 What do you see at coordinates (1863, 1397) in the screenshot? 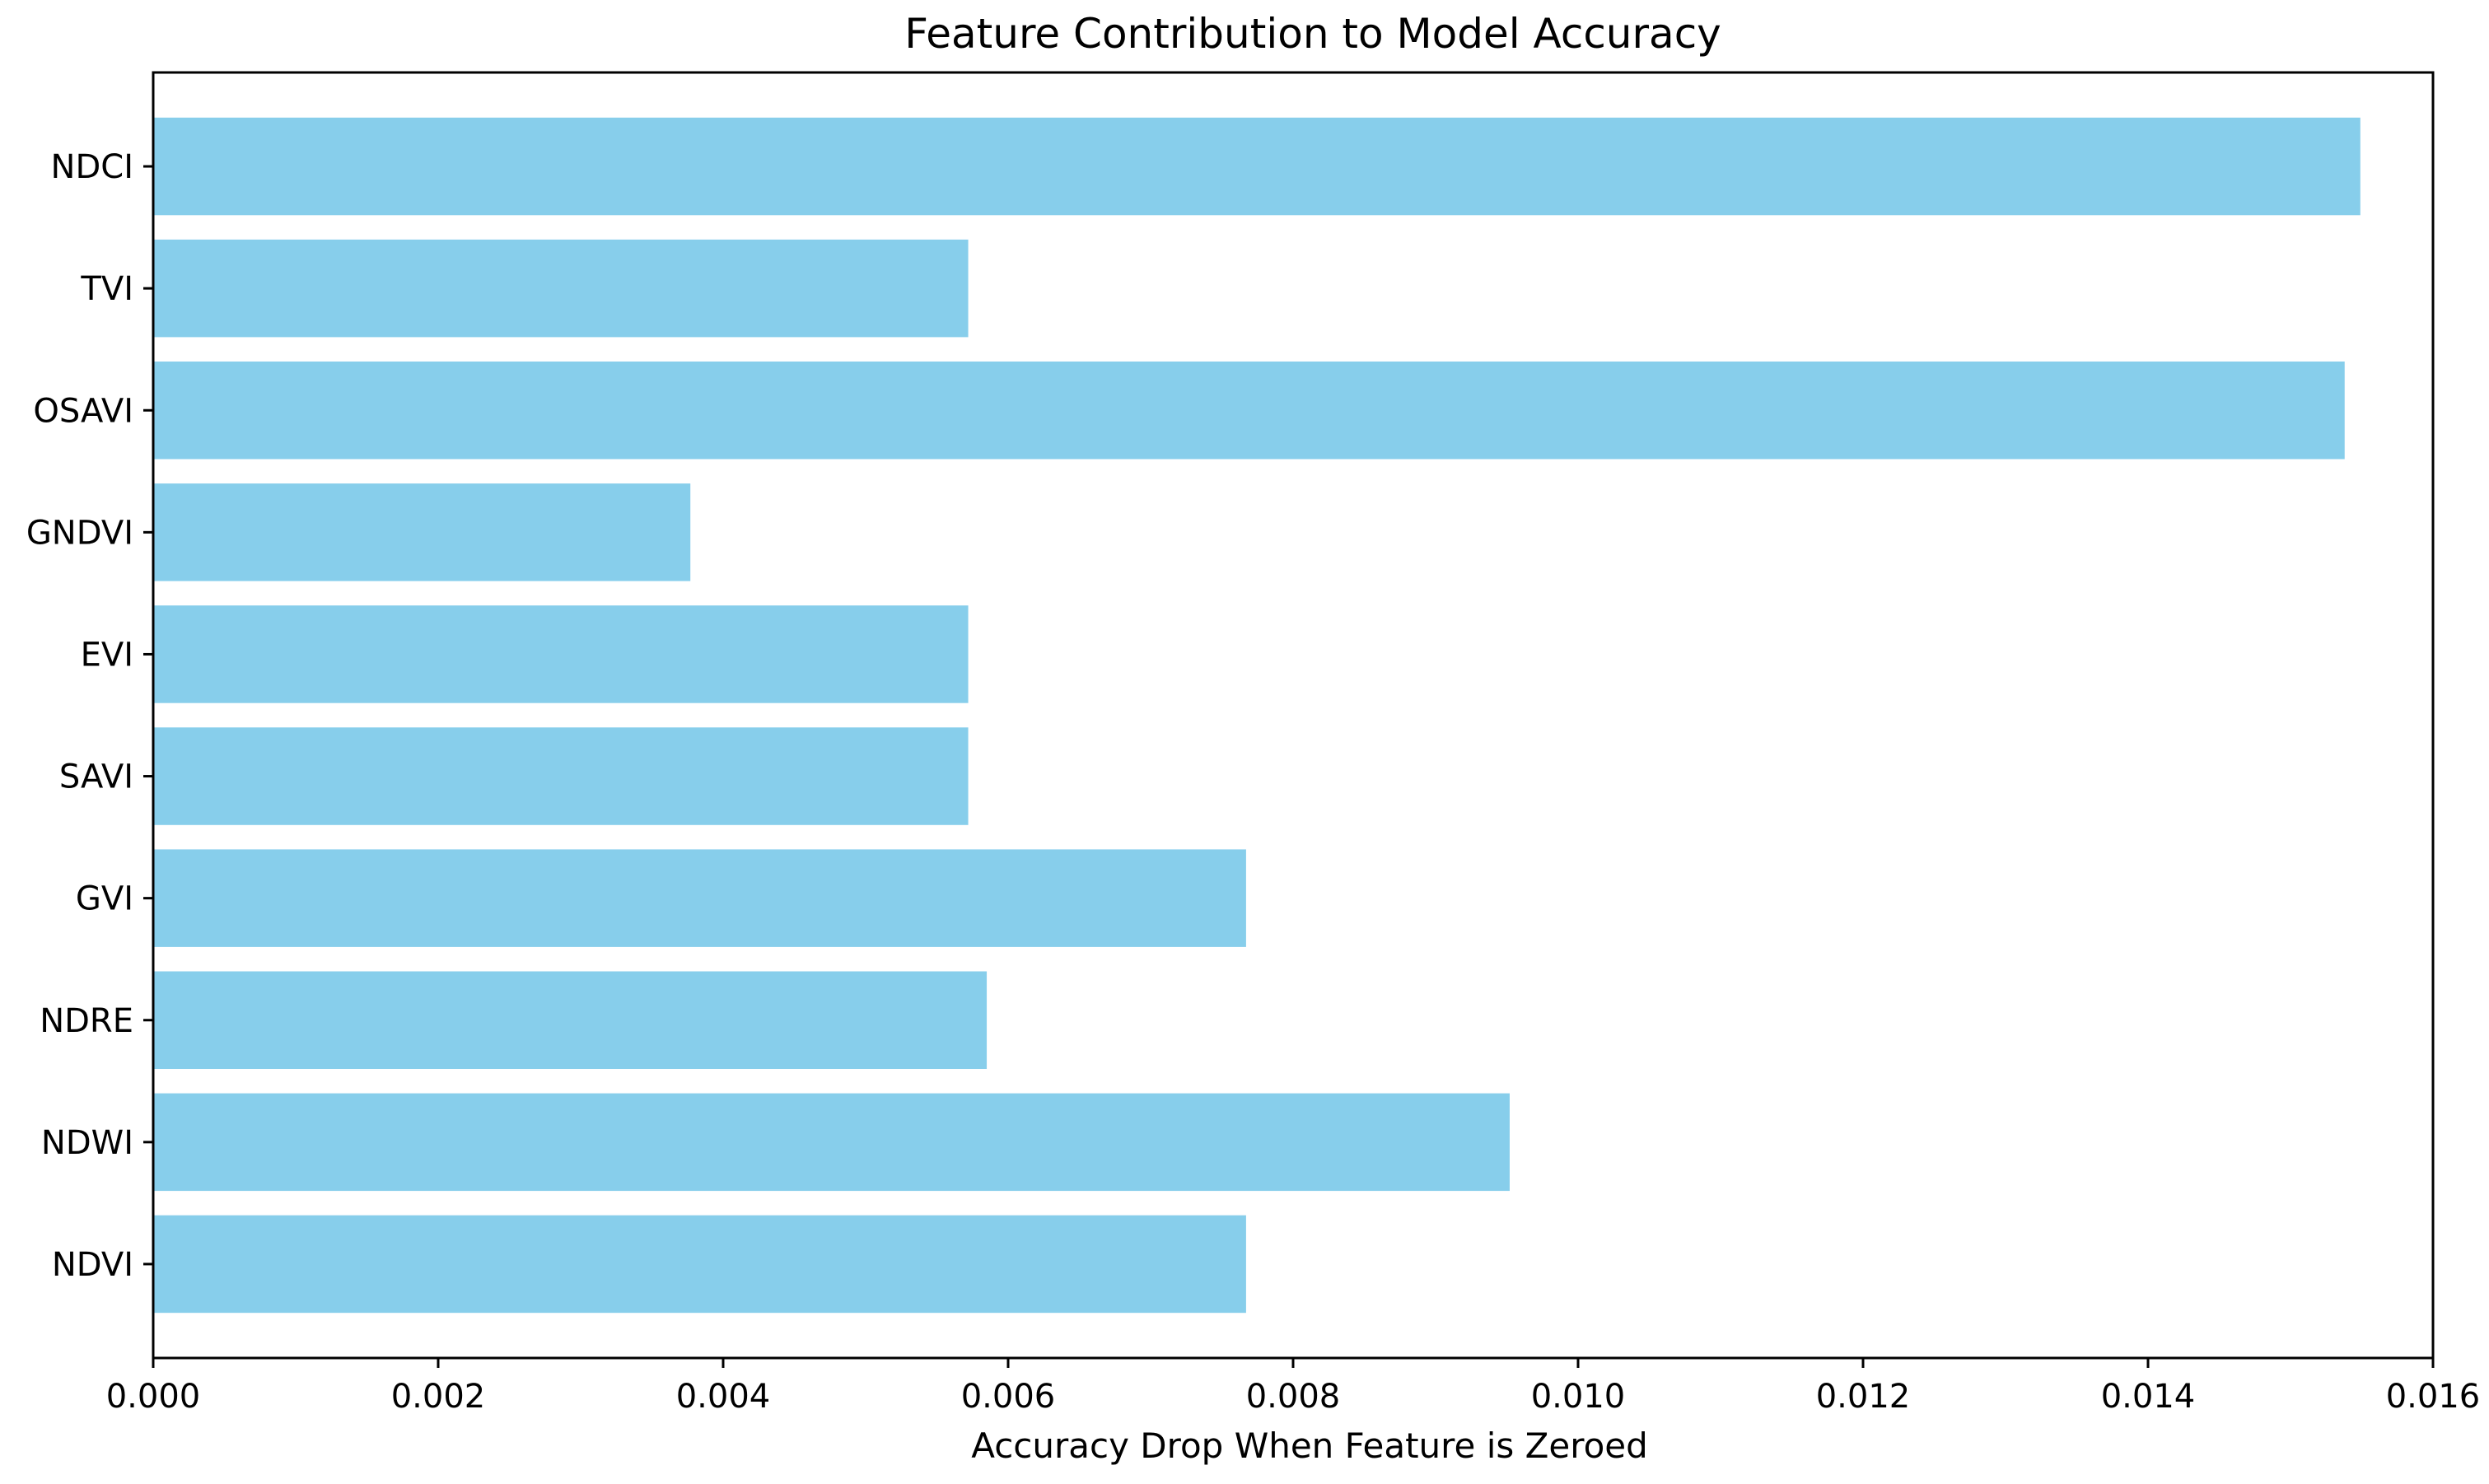
I see `x-tick-label: 0.012` at bounding box center [1863, 1397].